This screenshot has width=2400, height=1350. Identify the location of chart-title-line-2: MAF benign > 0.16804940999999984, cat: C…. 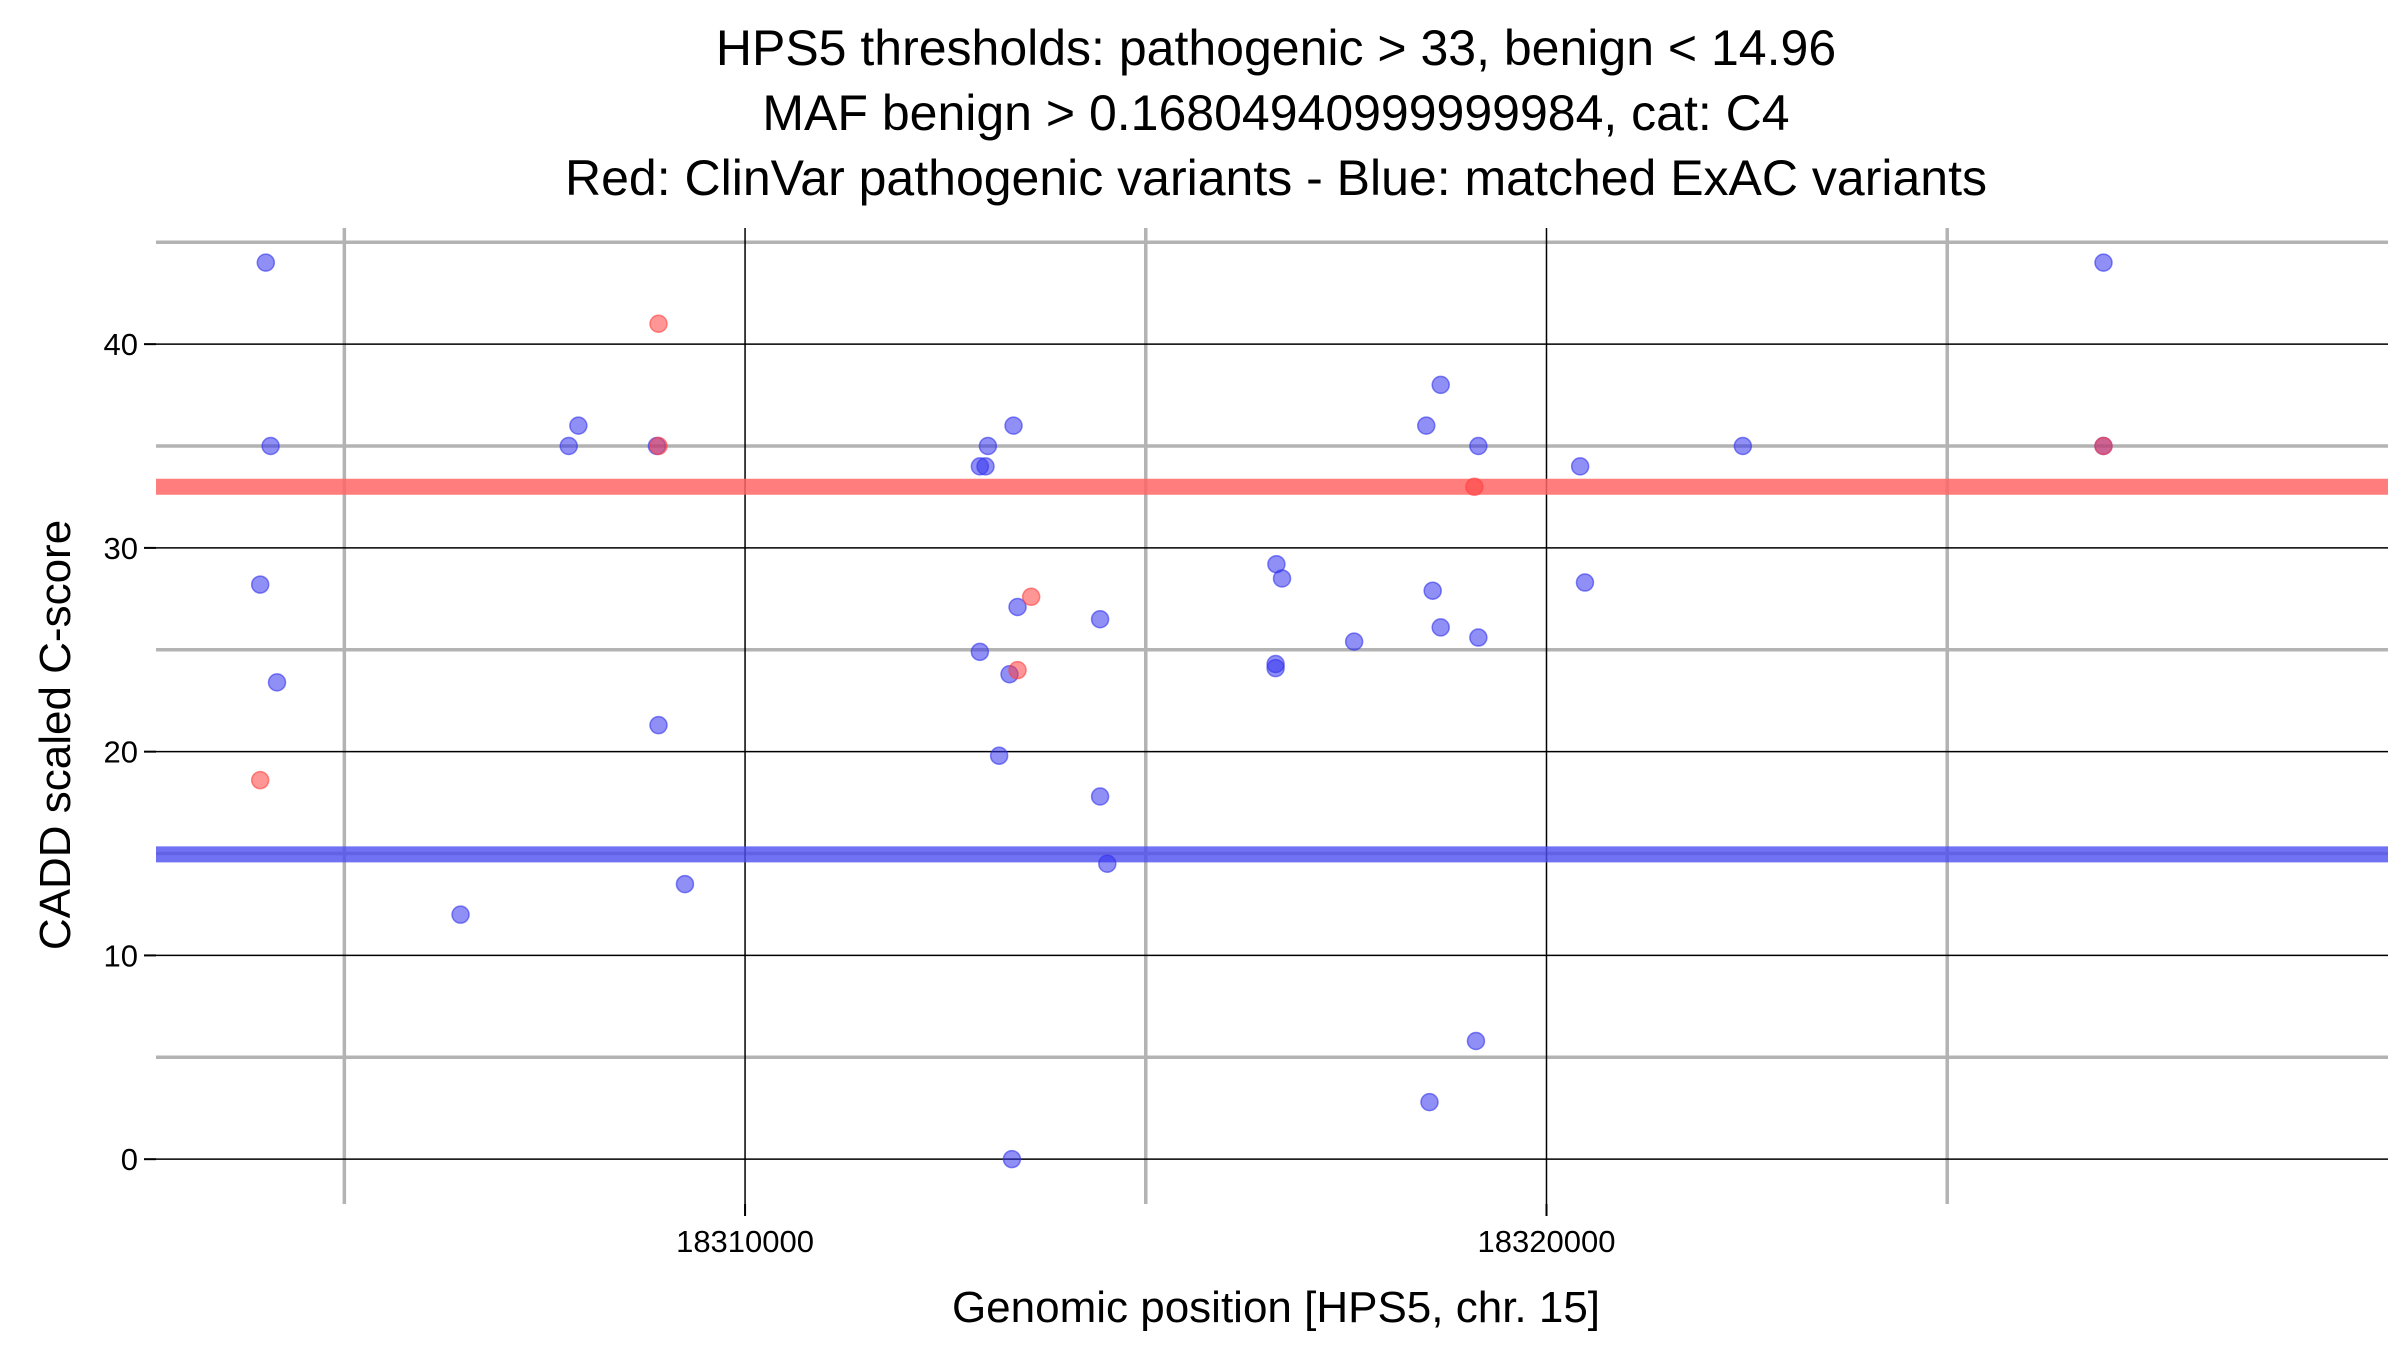
(1275, 113).